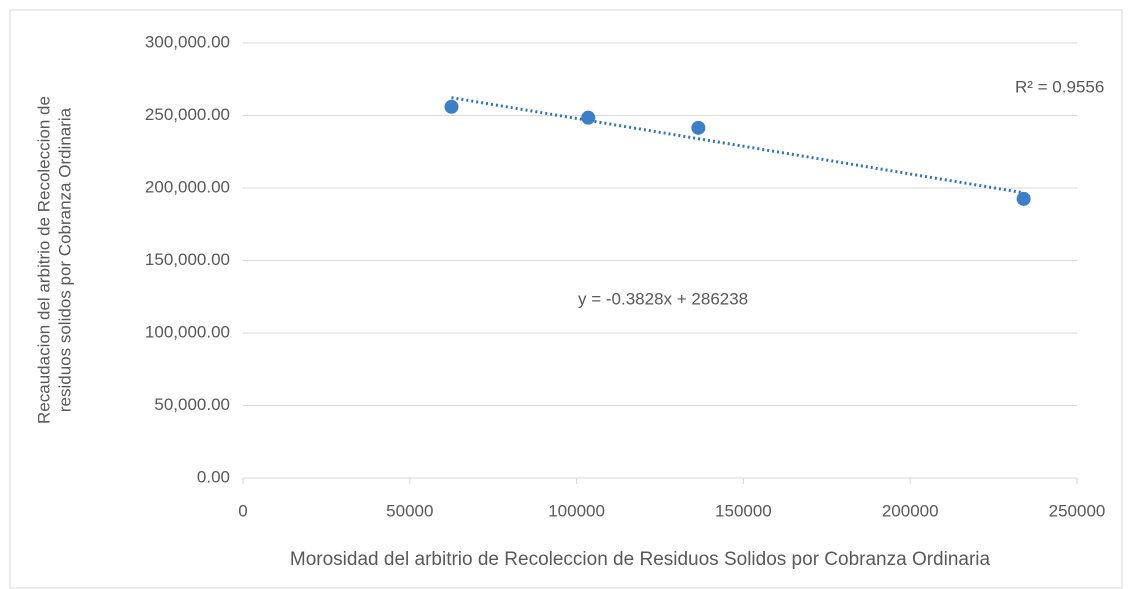  What do you see at coordinates (187, 41) in the screenshot?
I see `y-tick-label: 300,000.00` at bounding box center [187, 41].